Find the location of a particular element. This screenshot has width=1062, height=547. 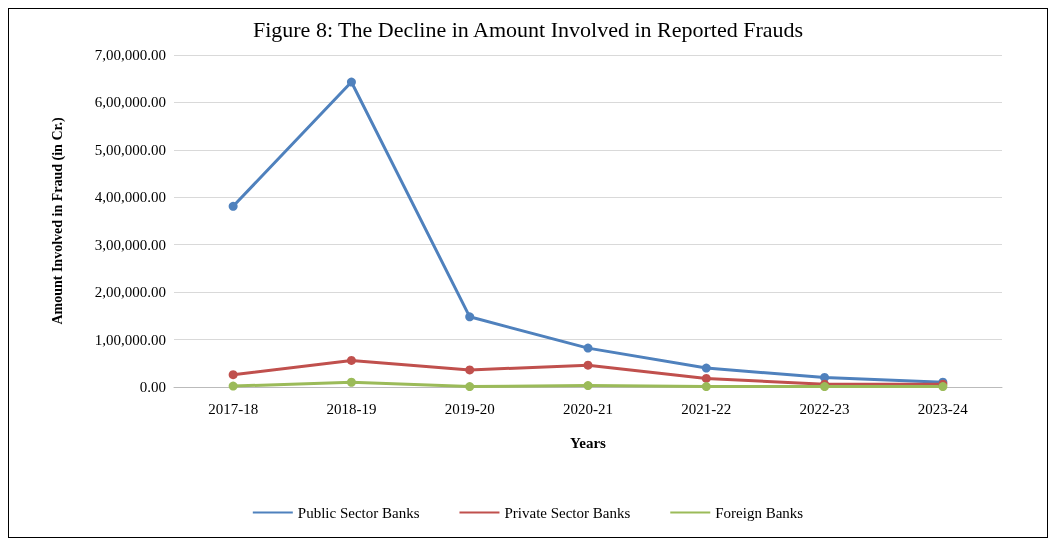

y-tick-label: 5,00,000.00 is located at coordinates (130, 149).